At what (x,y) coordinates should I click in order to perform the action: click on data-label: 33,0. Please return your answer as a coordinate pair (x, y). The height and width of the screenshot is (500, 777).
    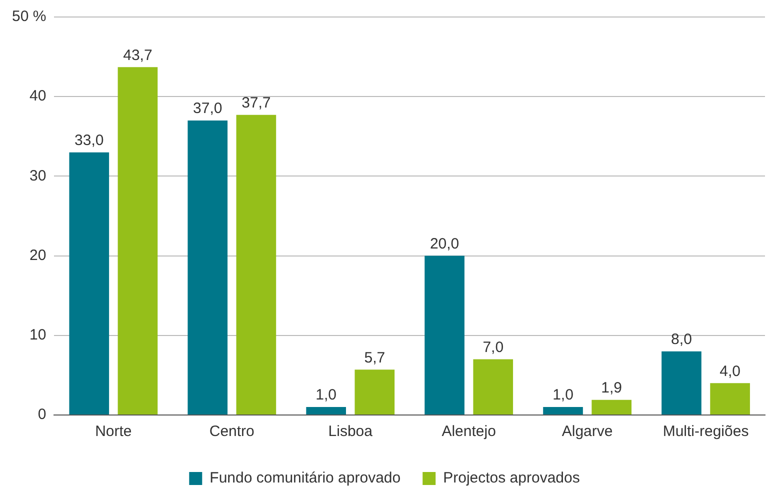
    Looking at the image, I should click on (89, 140).